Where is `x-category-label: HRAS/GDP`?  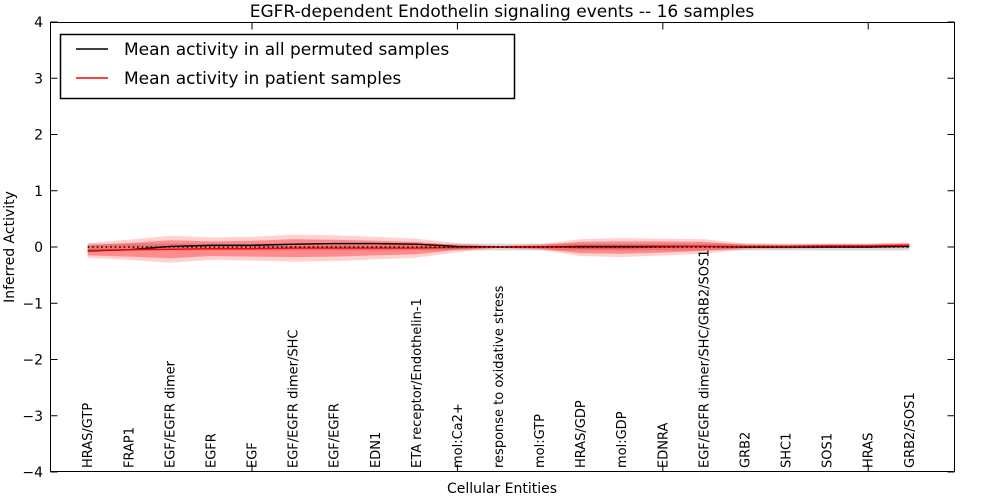
x-category-label: HRAS/GDP is located at coordinates (581, 434).